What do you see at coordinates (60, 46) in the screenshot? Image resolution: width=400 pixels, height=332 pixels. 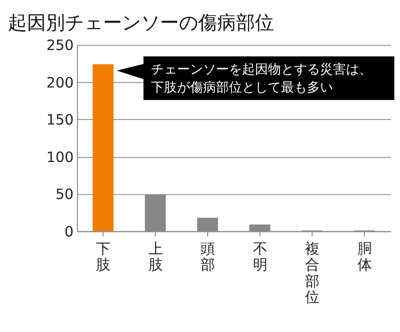 I see `y-tick-label: 250` at bounding box center [60, 46].